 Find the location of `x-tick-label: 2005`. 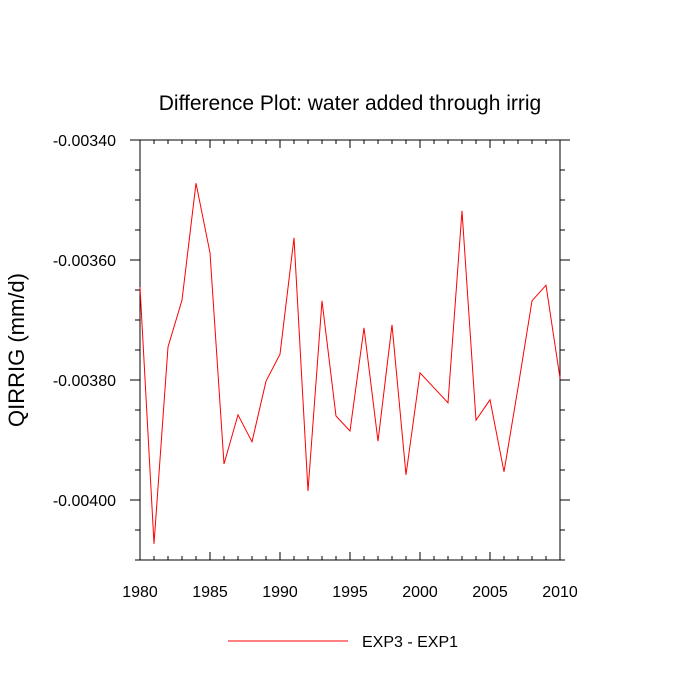

x-tick-label: 2005 is located at coordinates (490, 592).